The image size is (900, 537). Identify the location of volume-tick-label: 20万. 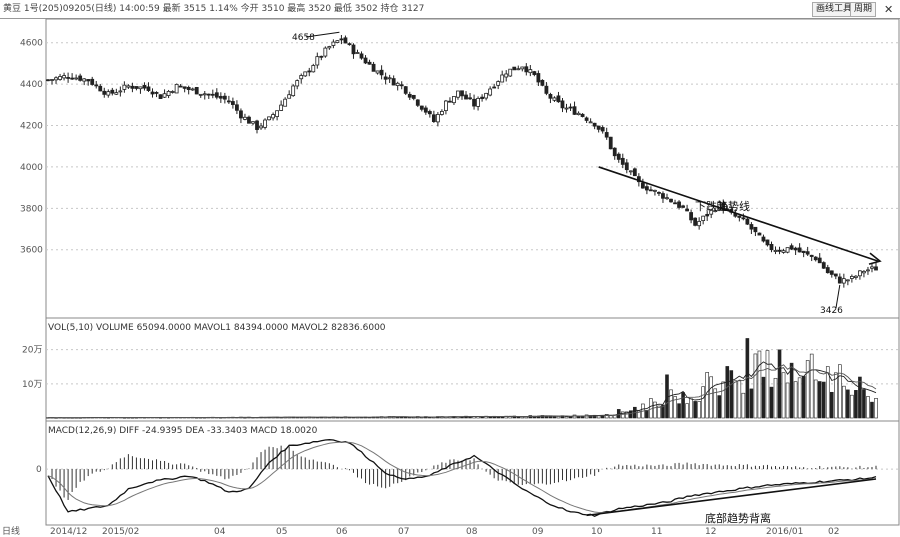
(32, 351).